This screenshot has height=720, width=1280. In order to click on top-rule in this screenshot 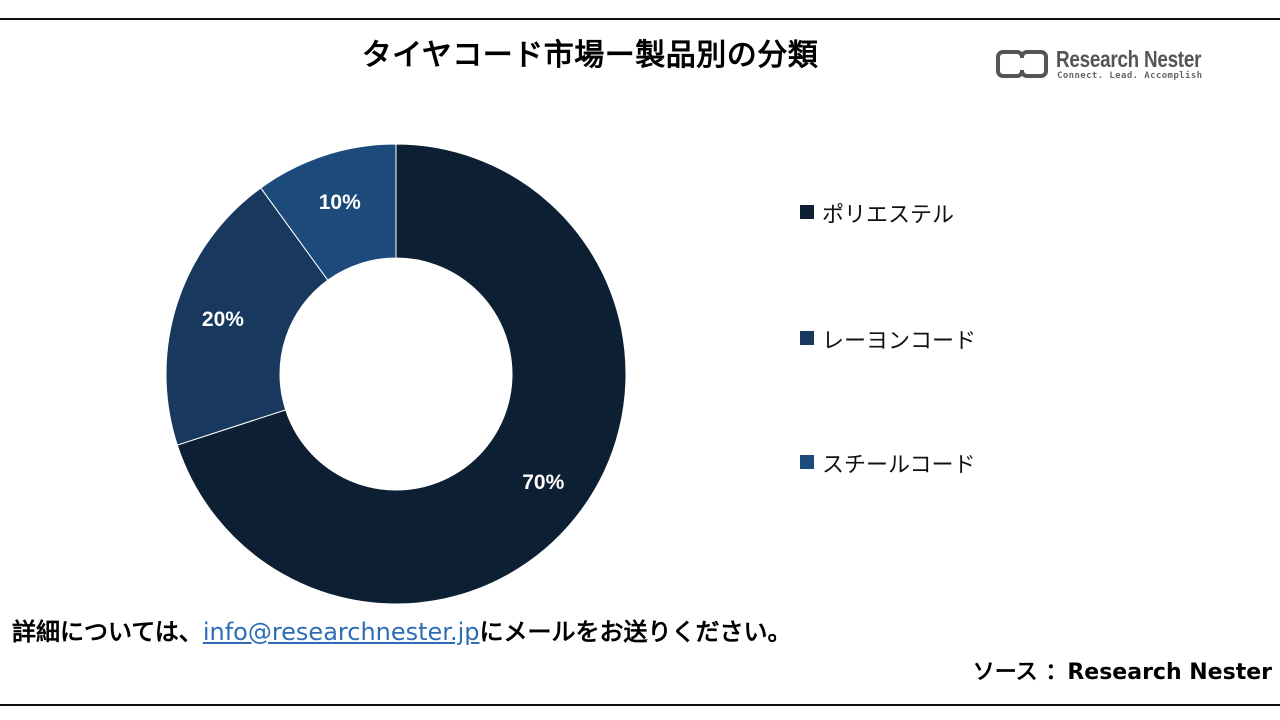, I will do `click(640, 19)`.